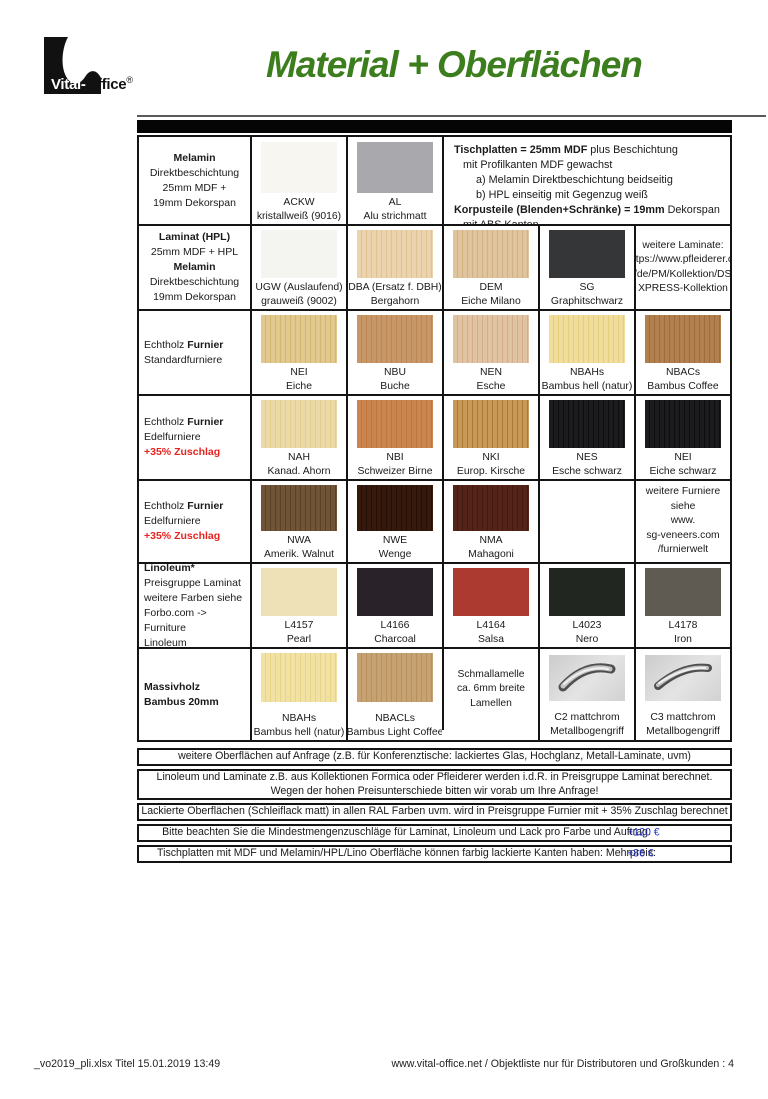  I want to click on material-code: SG, so click(587, 287).